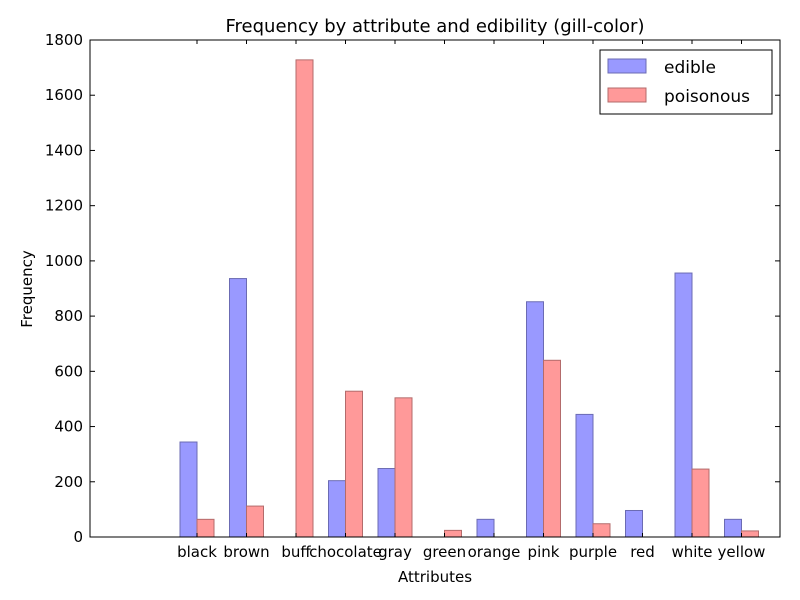 The width and height of the screenshot is (800, 600). Describe the element at coordinates (345, 552) in the screenshot. I see `x-tick-label: chocolate` at that location.